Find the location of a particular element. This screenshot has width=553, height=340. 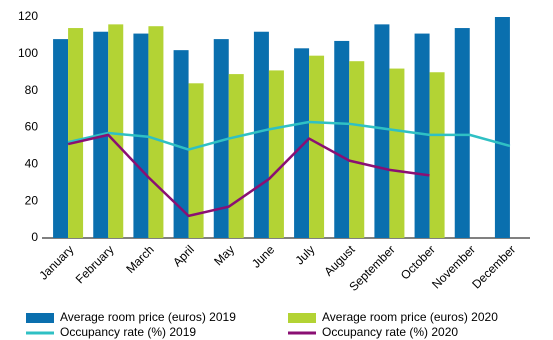

x-tick-label: October is located at coordinates (418, 262).